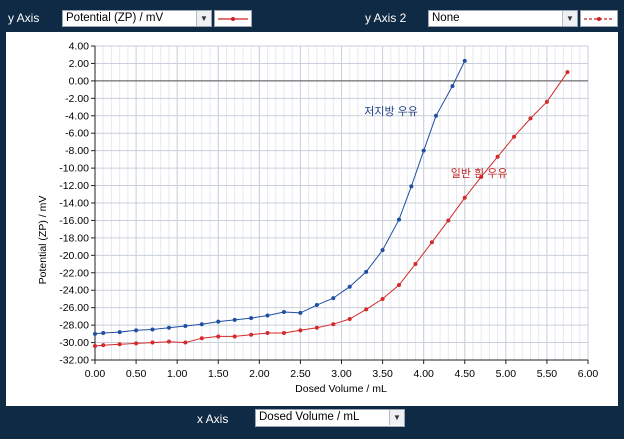  Describe the element at coordinates (479, 173) in the screenshot. I see `annotation-label: 일반 흰 우유` at that location.